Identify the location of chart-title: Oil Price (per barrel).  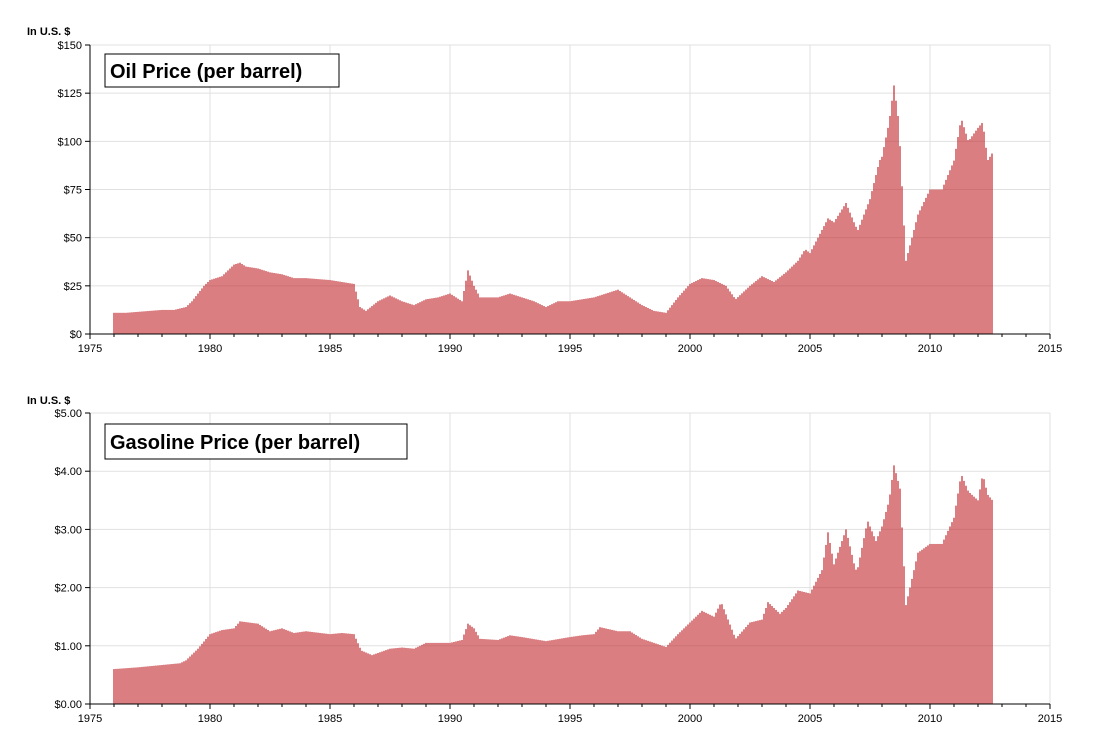
(206, 72).